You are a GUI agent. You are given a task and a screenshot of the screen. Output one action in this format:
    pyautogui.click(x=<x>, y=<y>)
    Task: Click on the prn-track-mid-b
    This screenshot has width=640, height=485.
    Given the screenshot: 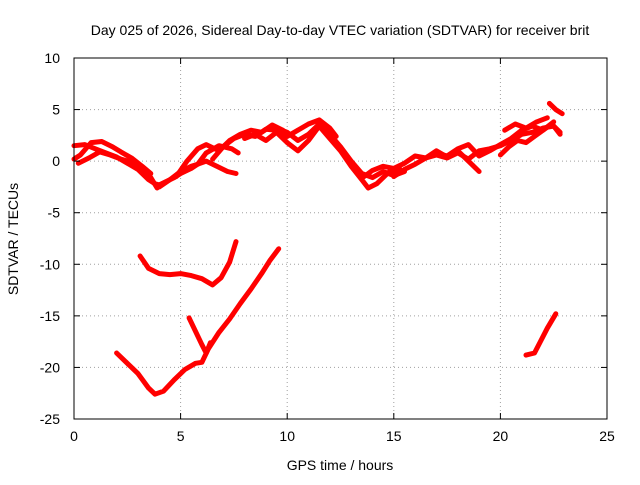 What is the action you would take?
    pyautogui.click(x=340, y=151)
    